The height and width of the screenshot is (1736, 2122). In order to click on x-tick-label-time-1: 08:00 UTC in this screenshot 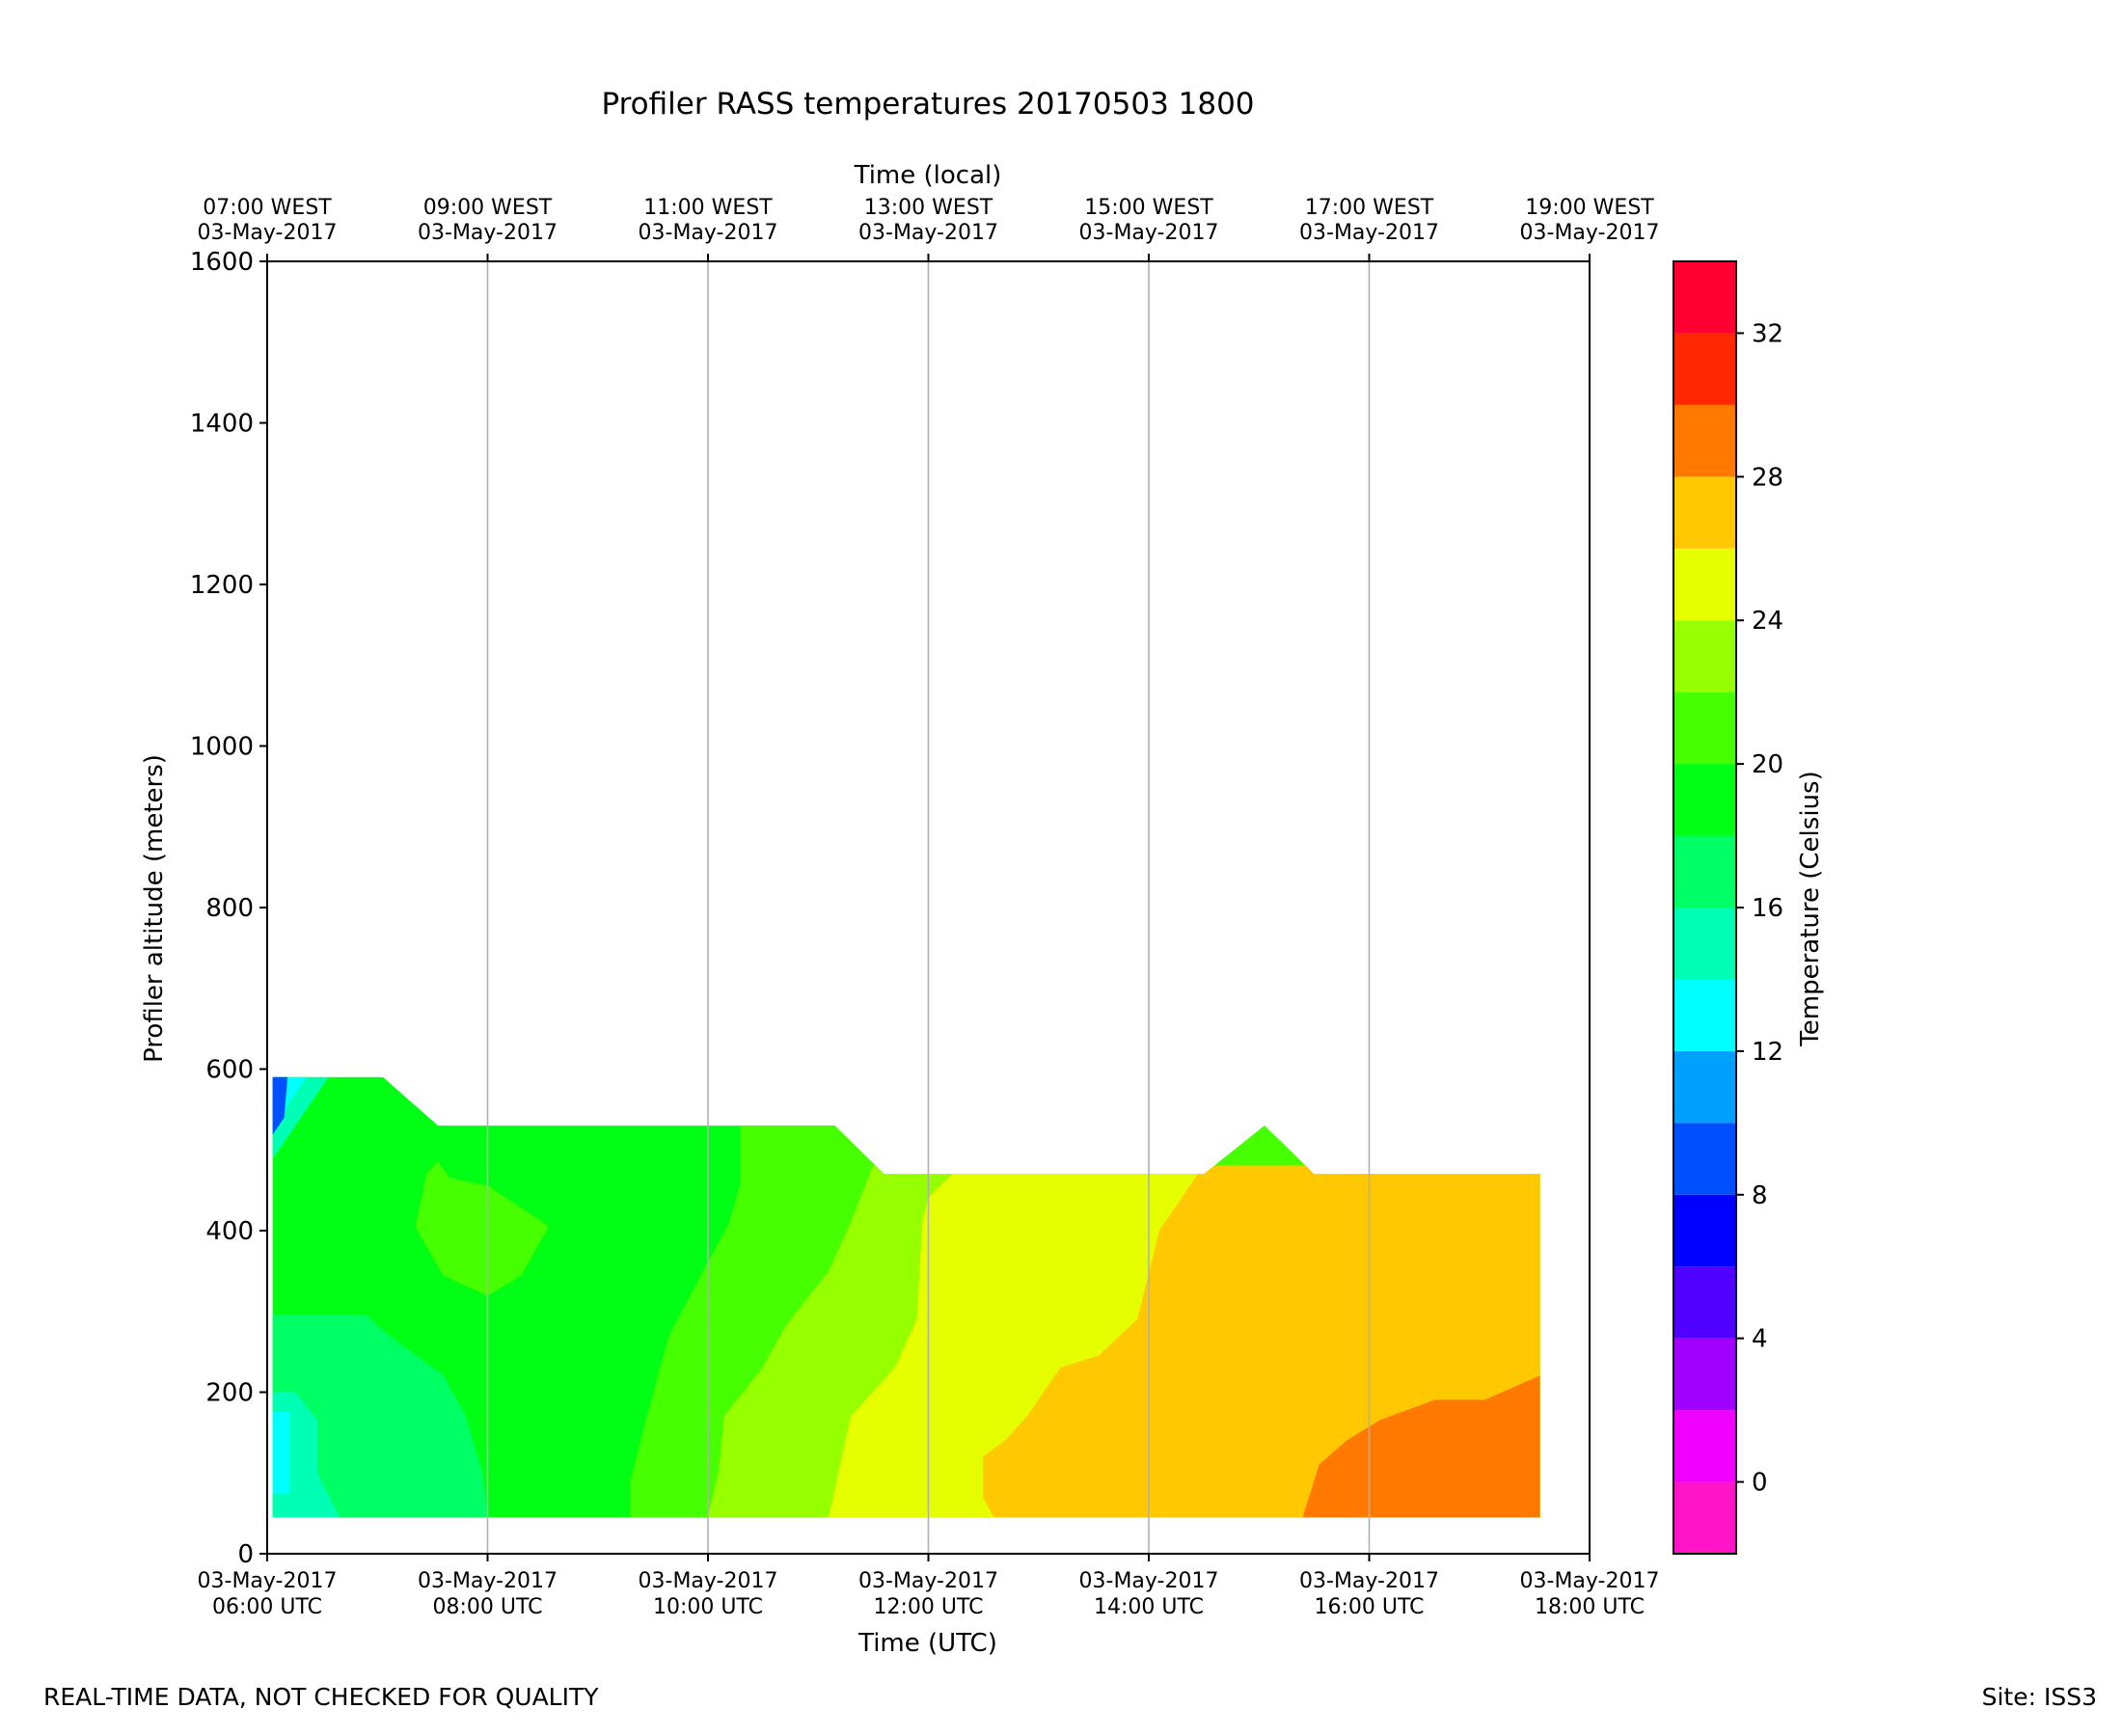, I will do `click(487, 1607)`.